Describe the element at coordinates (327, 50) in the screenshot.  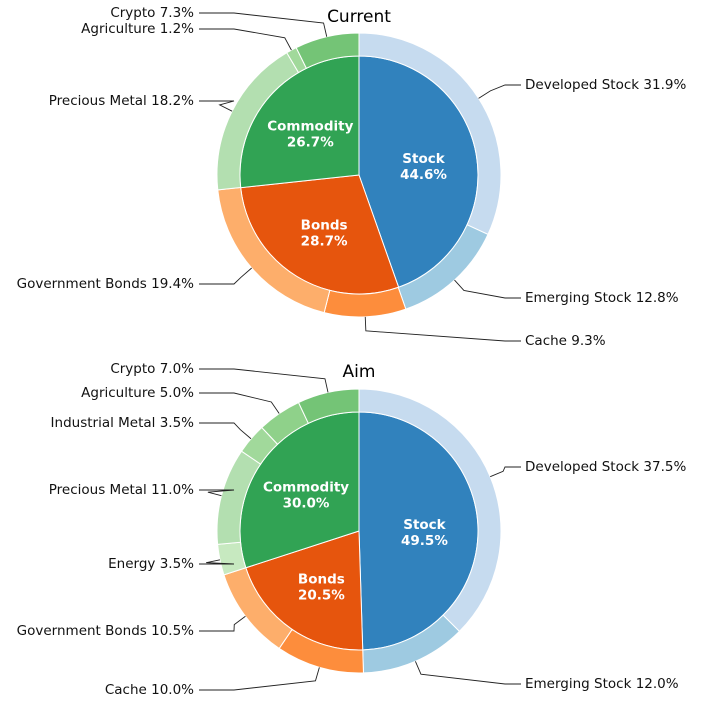
I see `current-outer-slice-crypto` at that location.